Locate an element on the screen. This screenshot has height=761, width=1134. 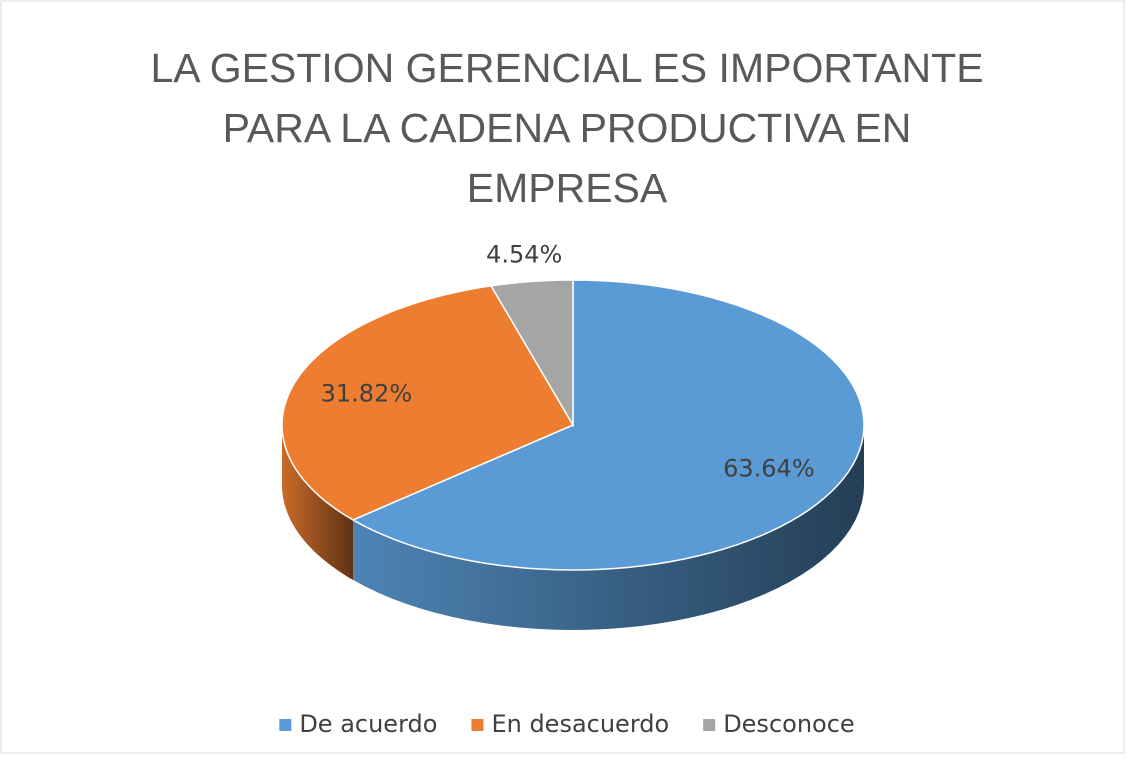
data-label: 63.64% is located at coordinates (769, 469).